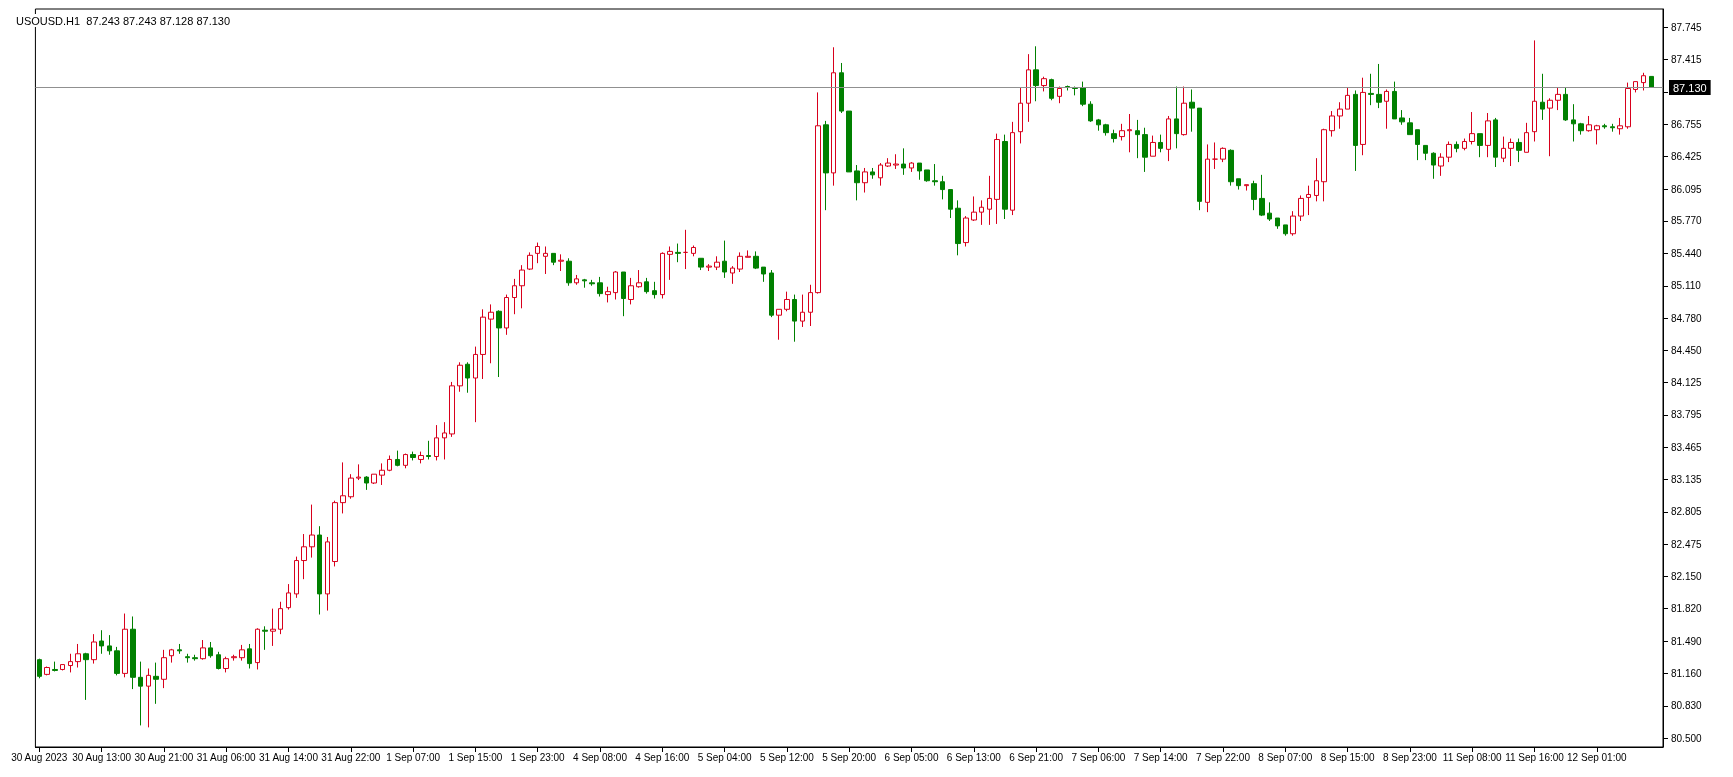  Describe the element at coordinates (1687, 415) in the screenshot. I see `y-tick-label: 83.795` at that location.